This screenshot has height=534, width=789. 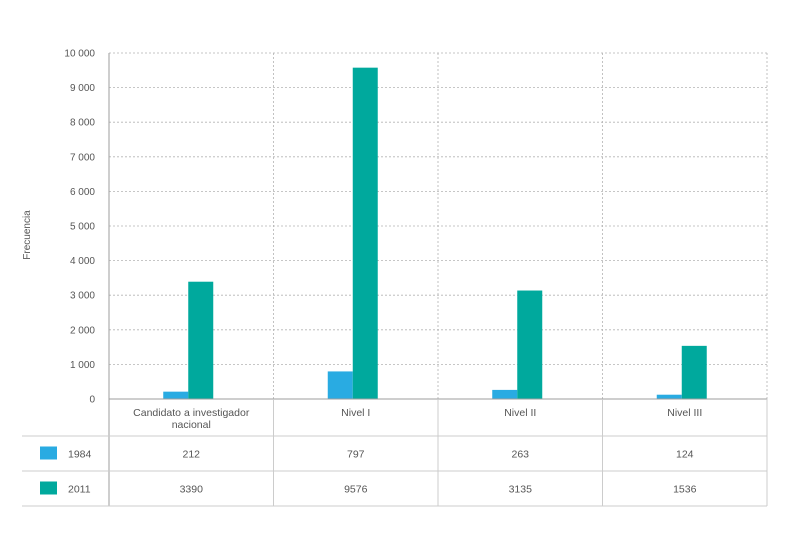 What do you see at coordinates (82, 192) in the screenshot?
I see `y-tick-label: 6 000` at bounding box center [82, 192].